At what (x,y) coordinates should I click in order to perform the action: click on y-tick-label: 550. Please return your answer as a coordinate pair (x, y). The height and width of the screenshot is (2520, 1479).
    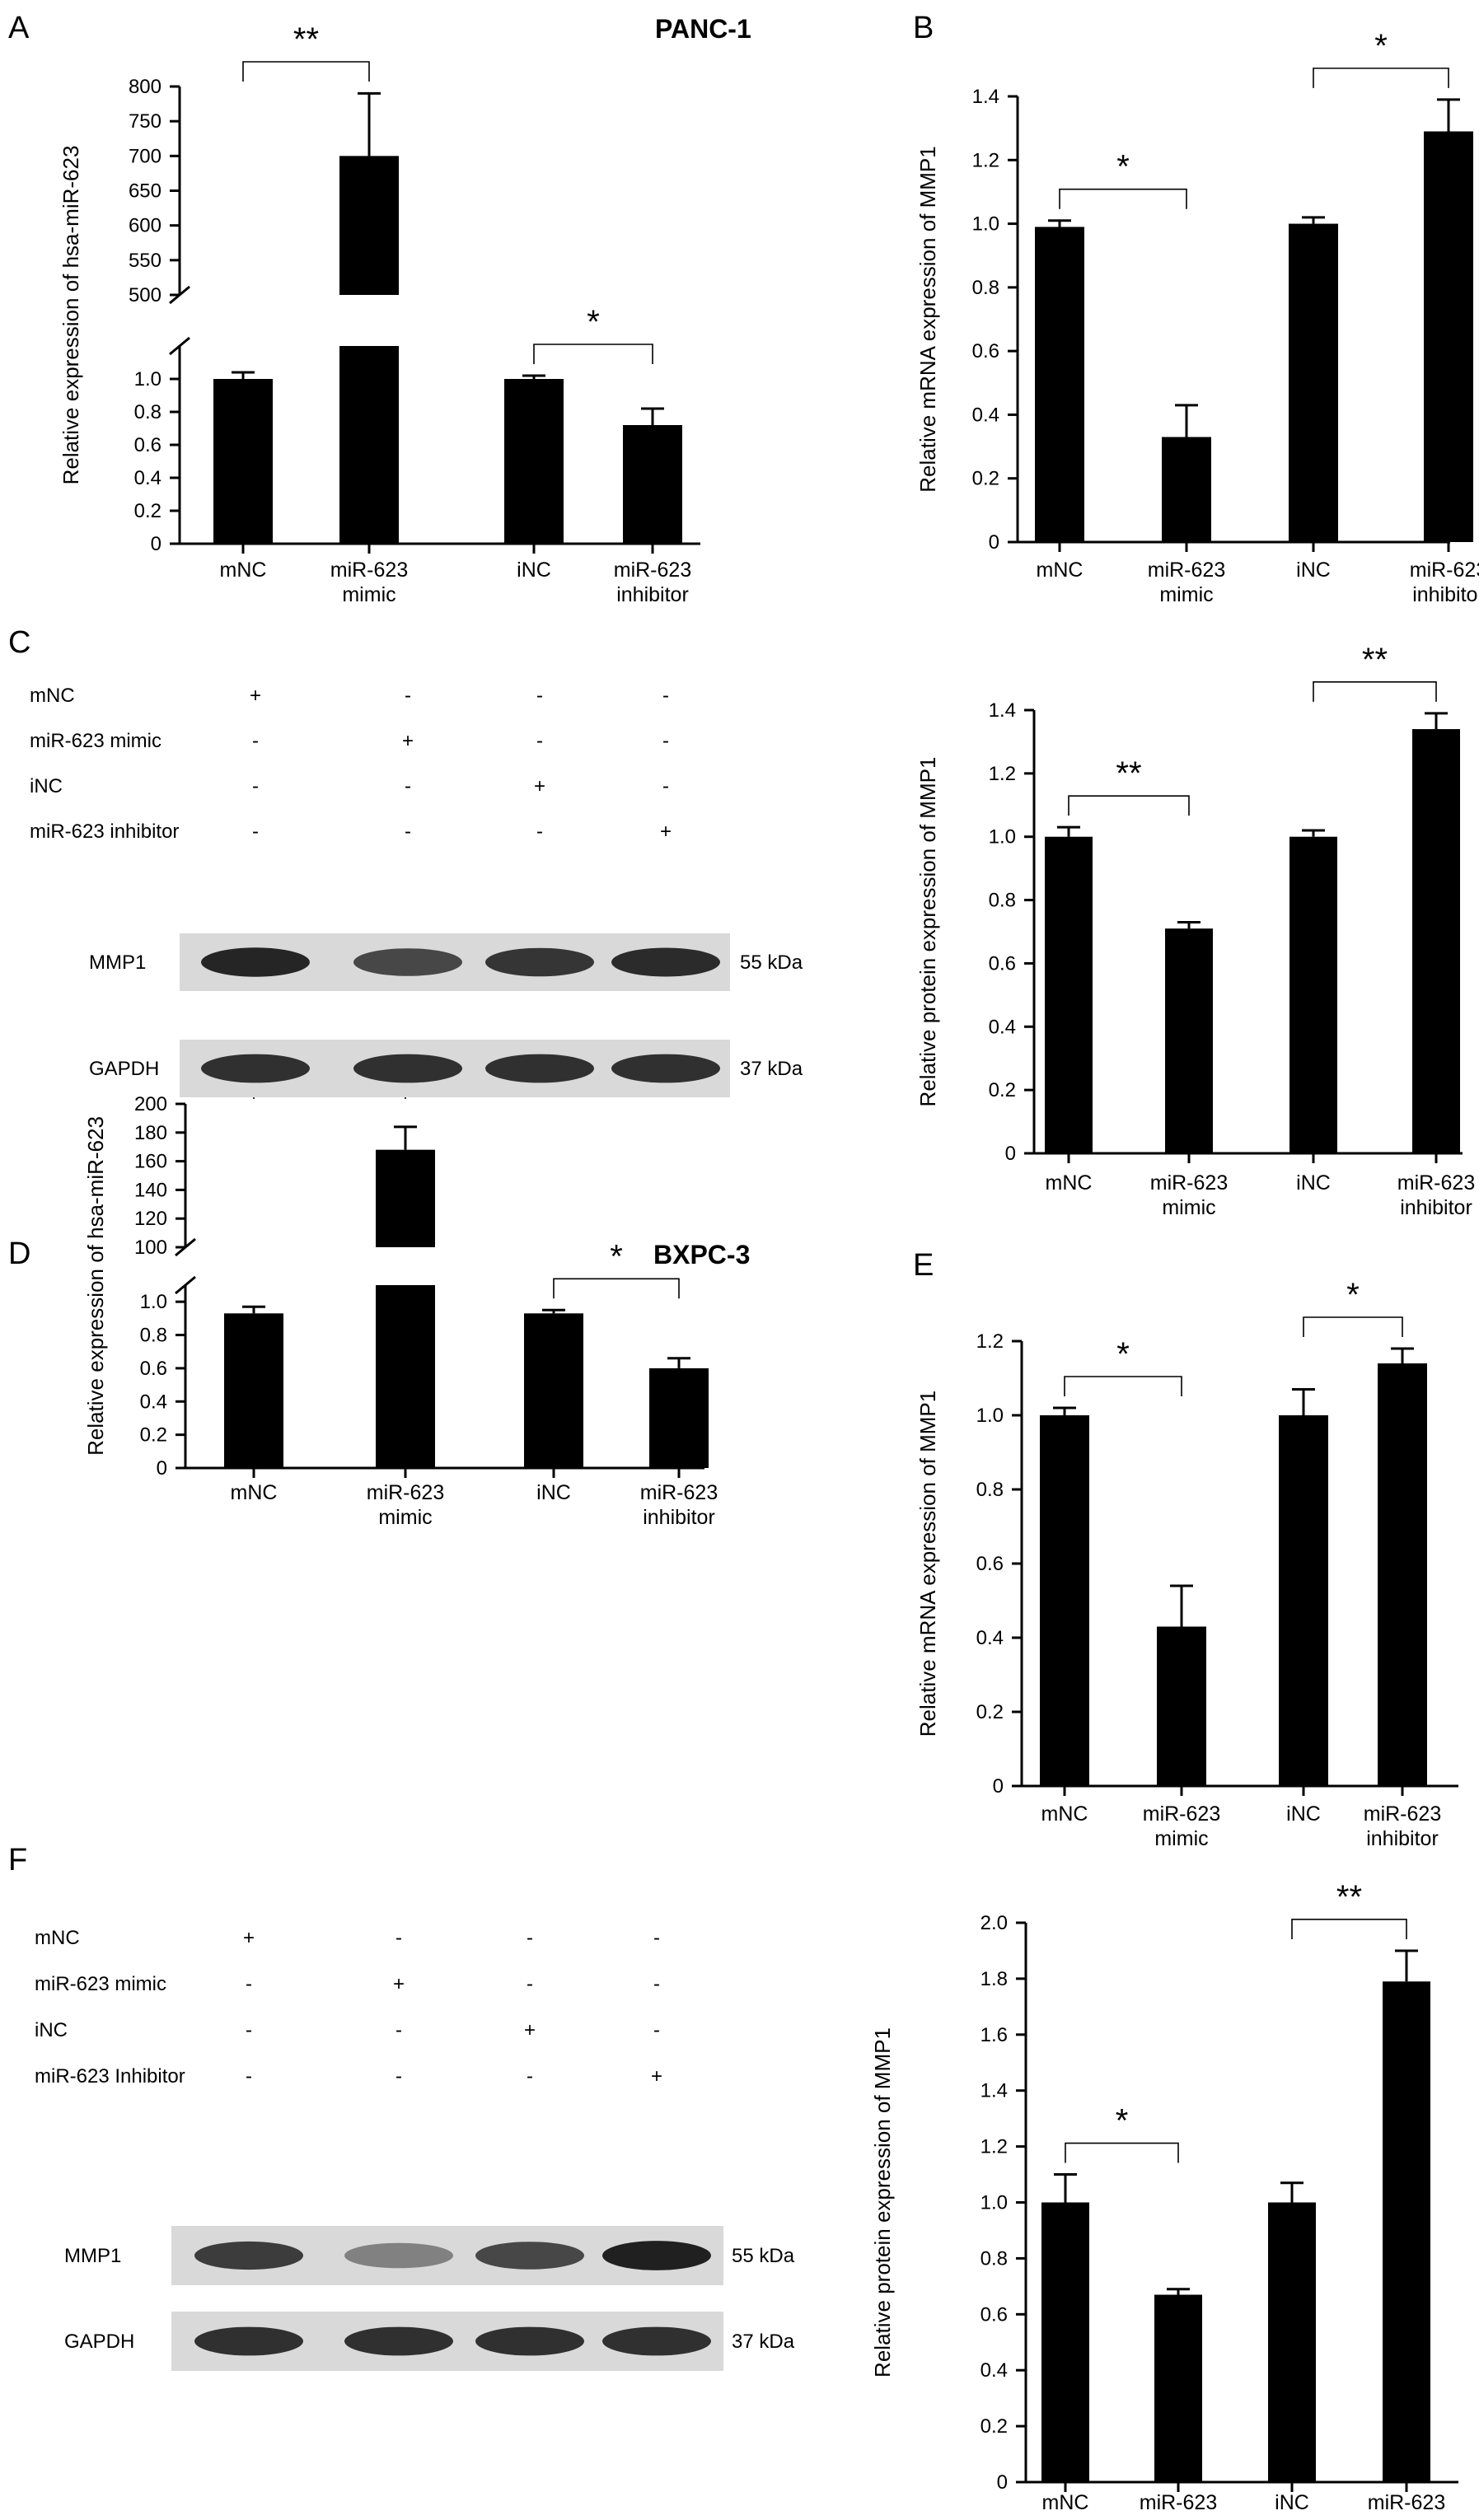
    Looking at the image, I should click on (145, 261).